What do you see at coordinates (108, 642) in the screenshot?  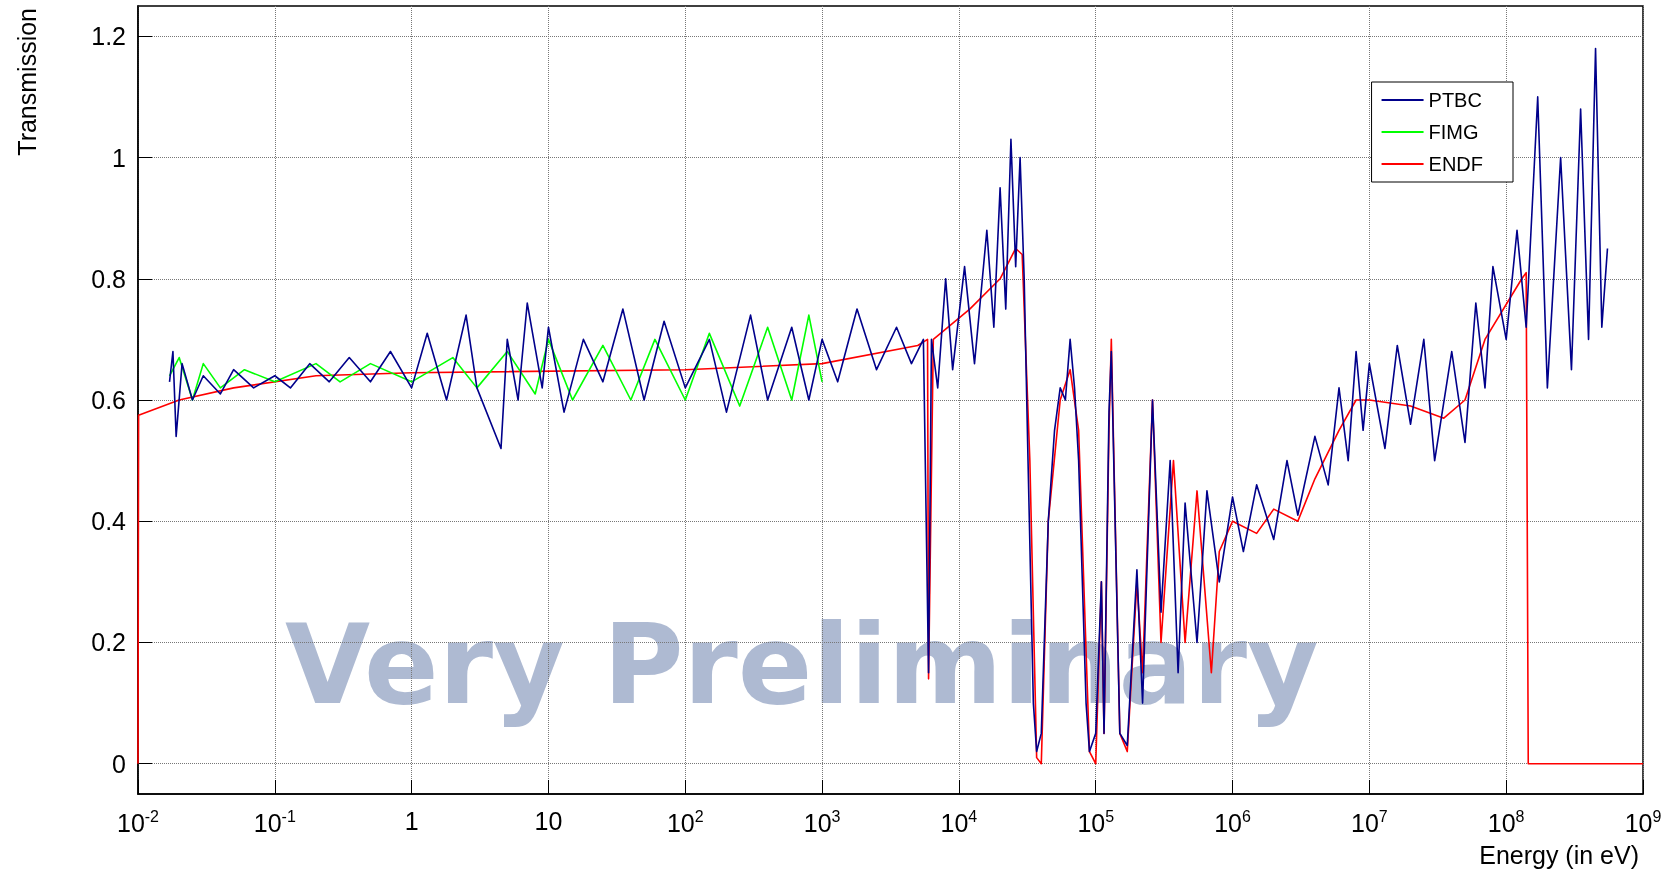 I see `y-tick-label: 0.2` at bounding box center [108, 642].